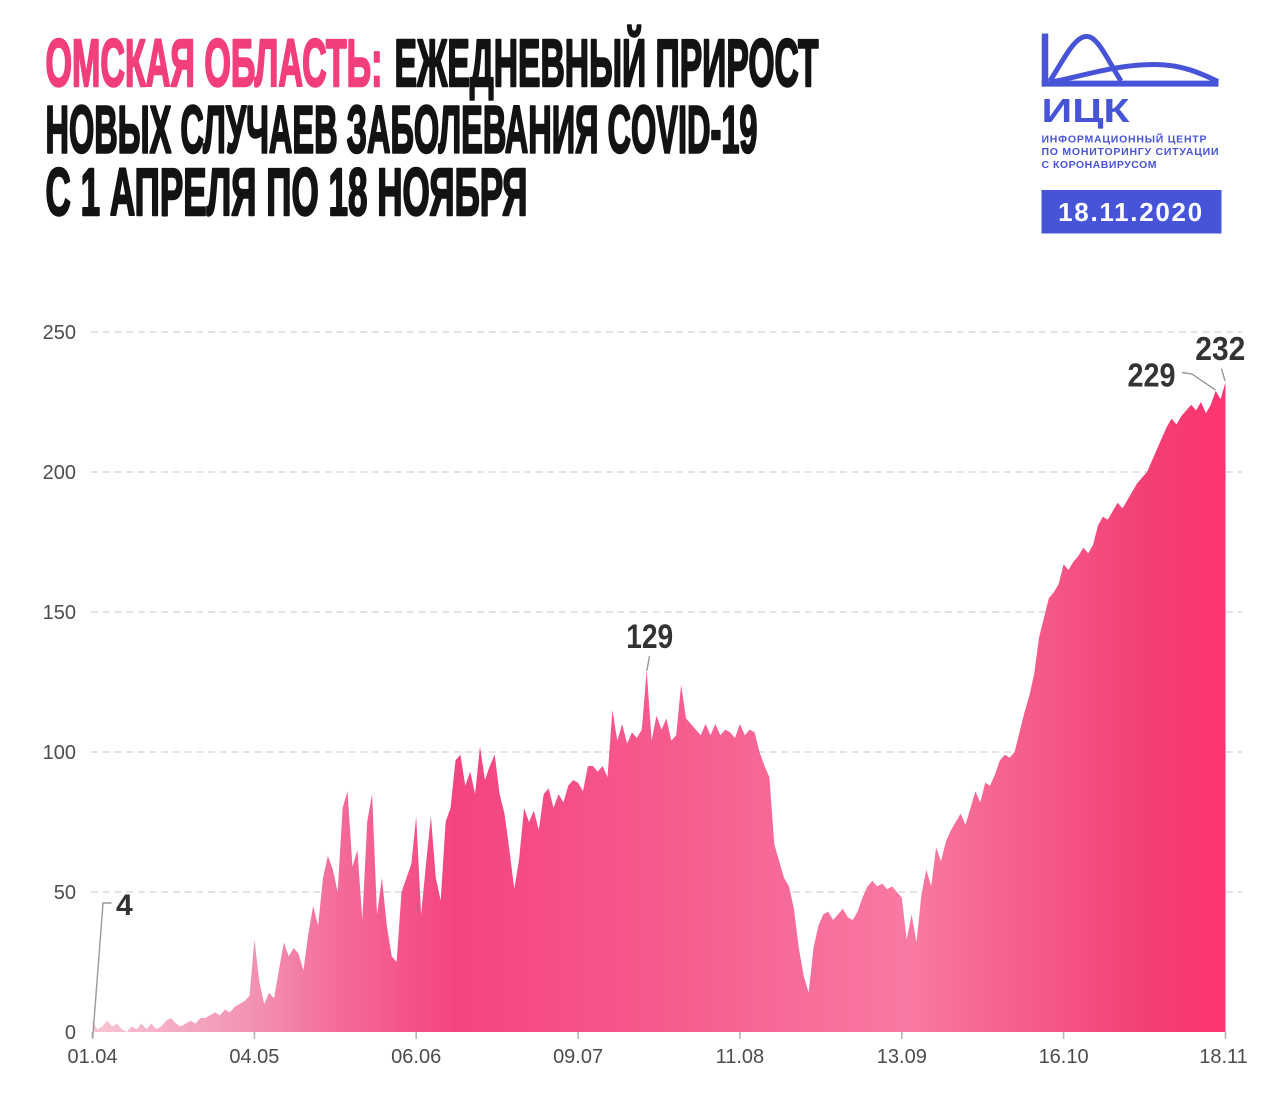  I want to click on svg-text: 150, so click(59, 613).